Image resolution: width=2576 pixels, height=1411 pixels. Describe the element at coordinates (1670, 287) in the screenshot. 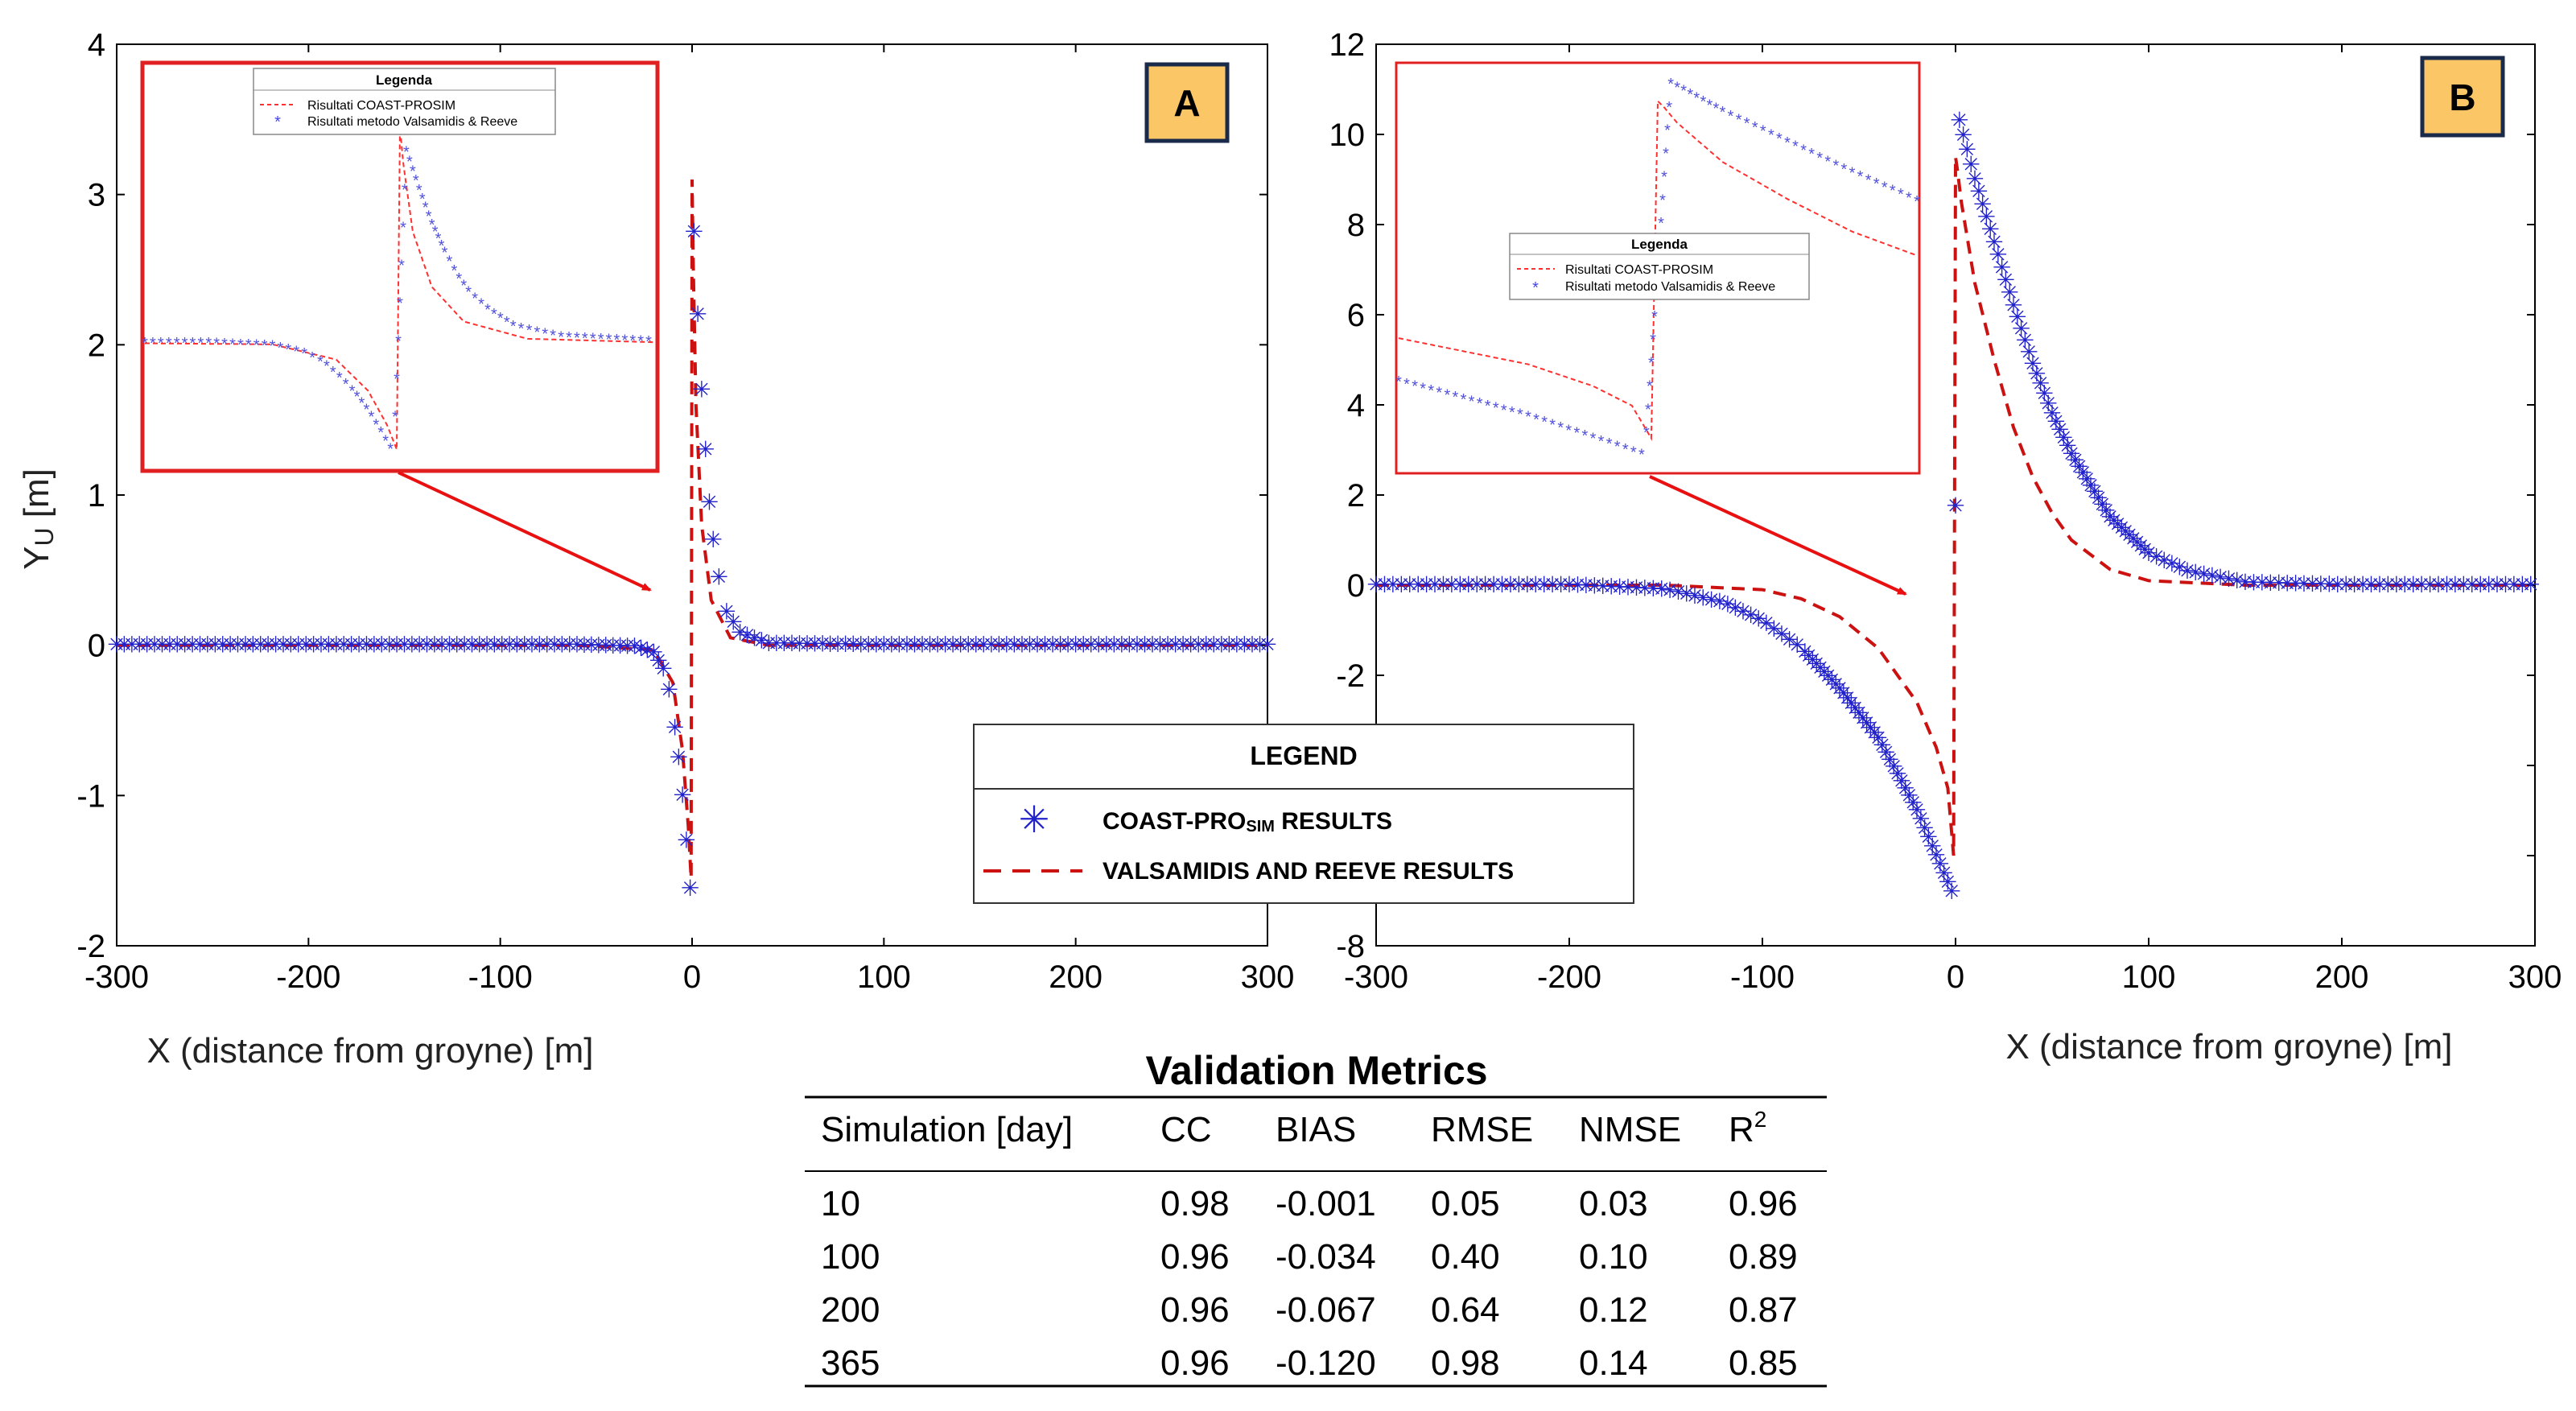

I see `panel-b-inset-legend-marker-label: Risultati metodo Valsamidis & Reeve` at that location.